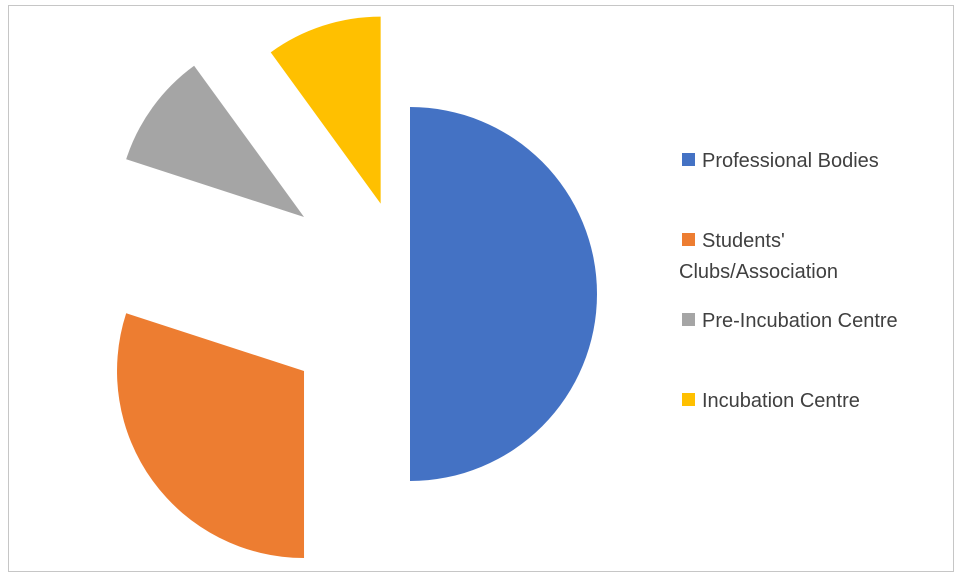 This screenshot has width=960, height=578. What do you see at coordinates (325, 110) in the screenshot?
I see `pie-slice-incubation-centre` at bounding box center [325, 110].